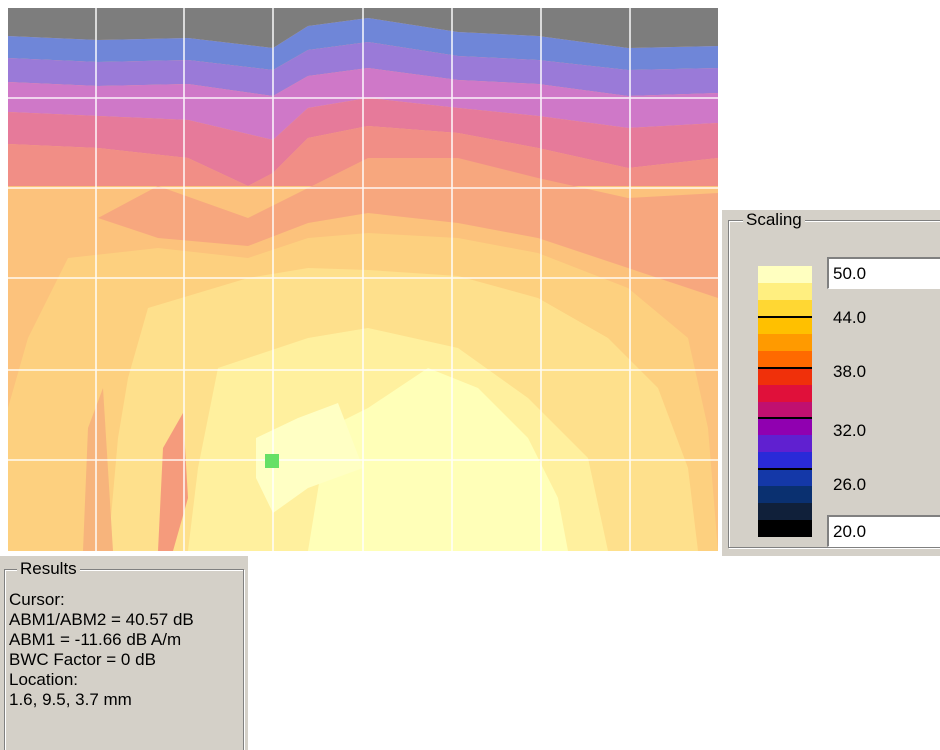 The image size is (940, 750). Describe the element at coordinates (82, 659) in the screenshot. I see `bwc-factor-readout: BWC Factor = 0 dB` at that location.